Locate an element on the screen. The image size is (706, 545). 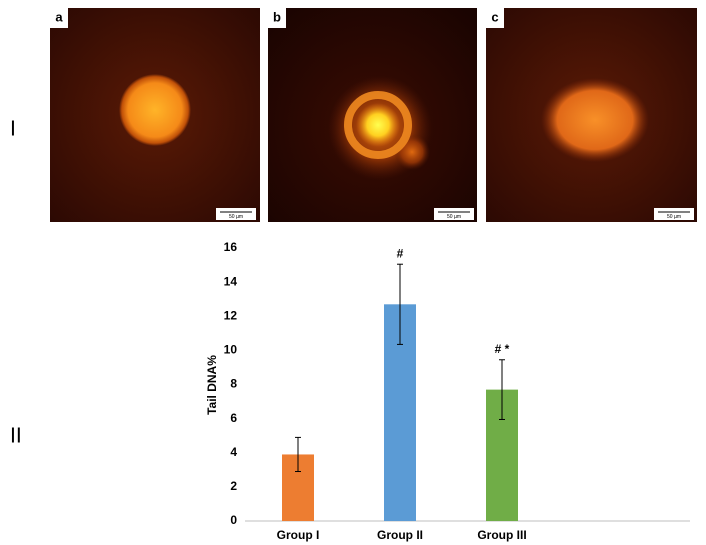
image-label: c is located at coordinates (494, 16).